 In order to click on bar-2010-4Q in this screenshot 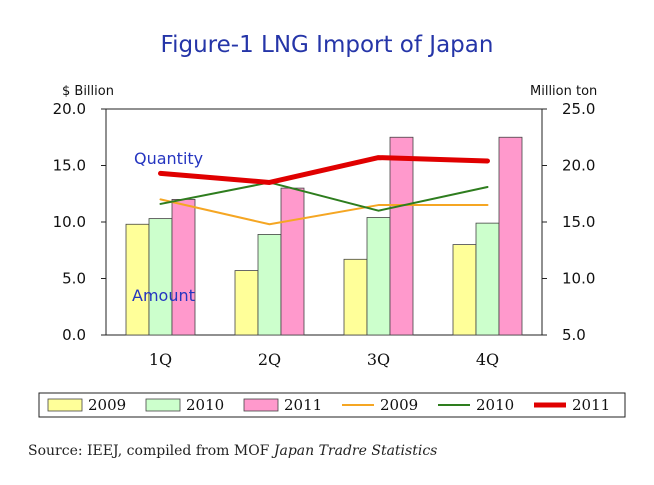, I will do `click(487, 279)`.